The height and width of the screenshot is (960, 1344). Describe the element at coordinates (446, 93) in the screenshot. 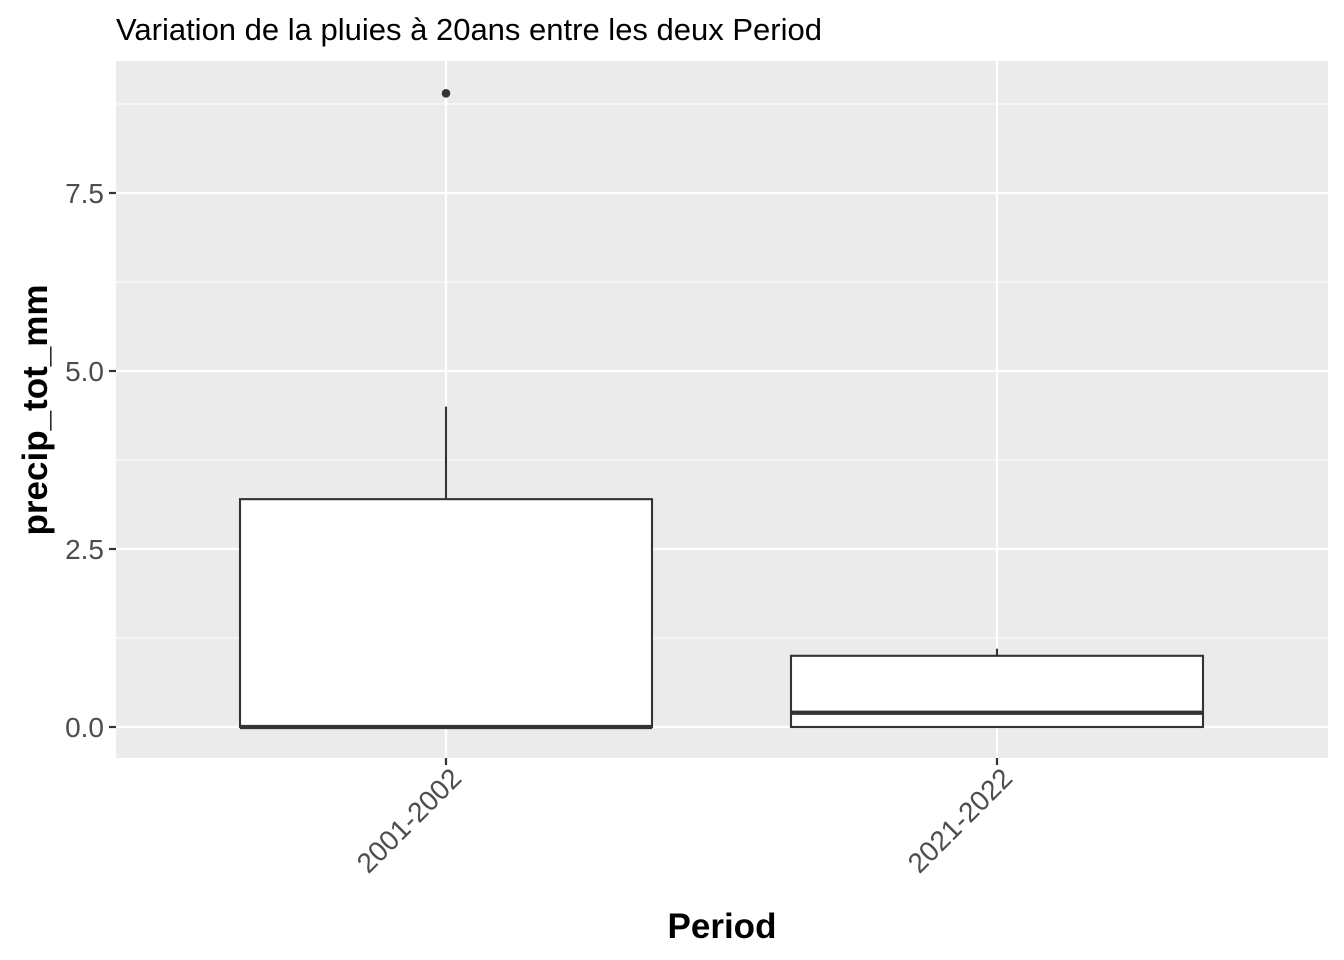

I see `outlier-point` at that location.